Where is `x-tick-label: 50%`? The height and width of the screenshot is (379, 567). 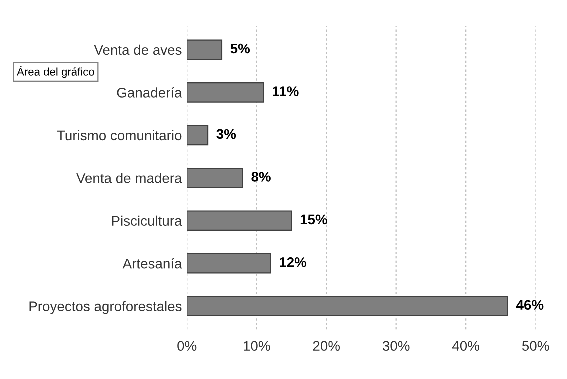 x-tick-label: 50% is located at coordinates (536, 346).